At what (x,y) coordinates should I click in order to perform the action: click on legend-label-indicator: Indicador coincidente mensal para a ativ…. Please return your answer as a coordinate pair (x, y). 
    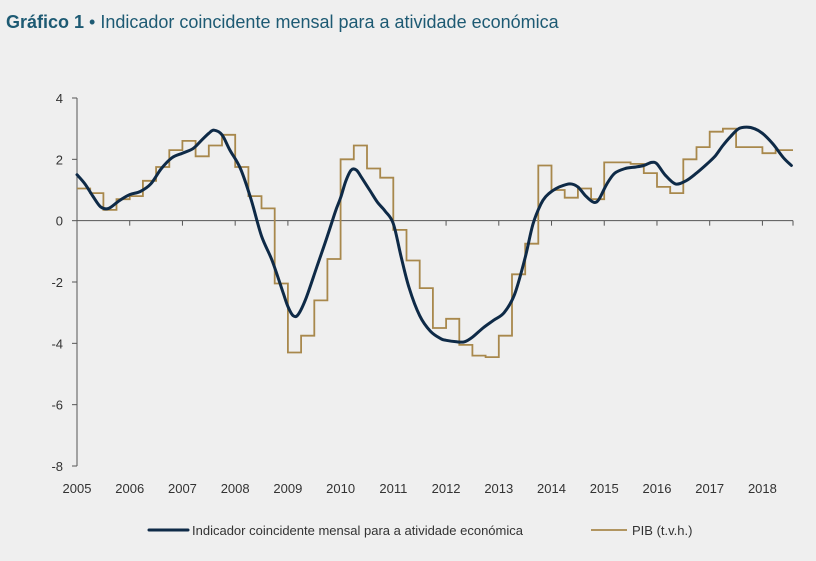
    Looking at the image, I should click on (358, 530).